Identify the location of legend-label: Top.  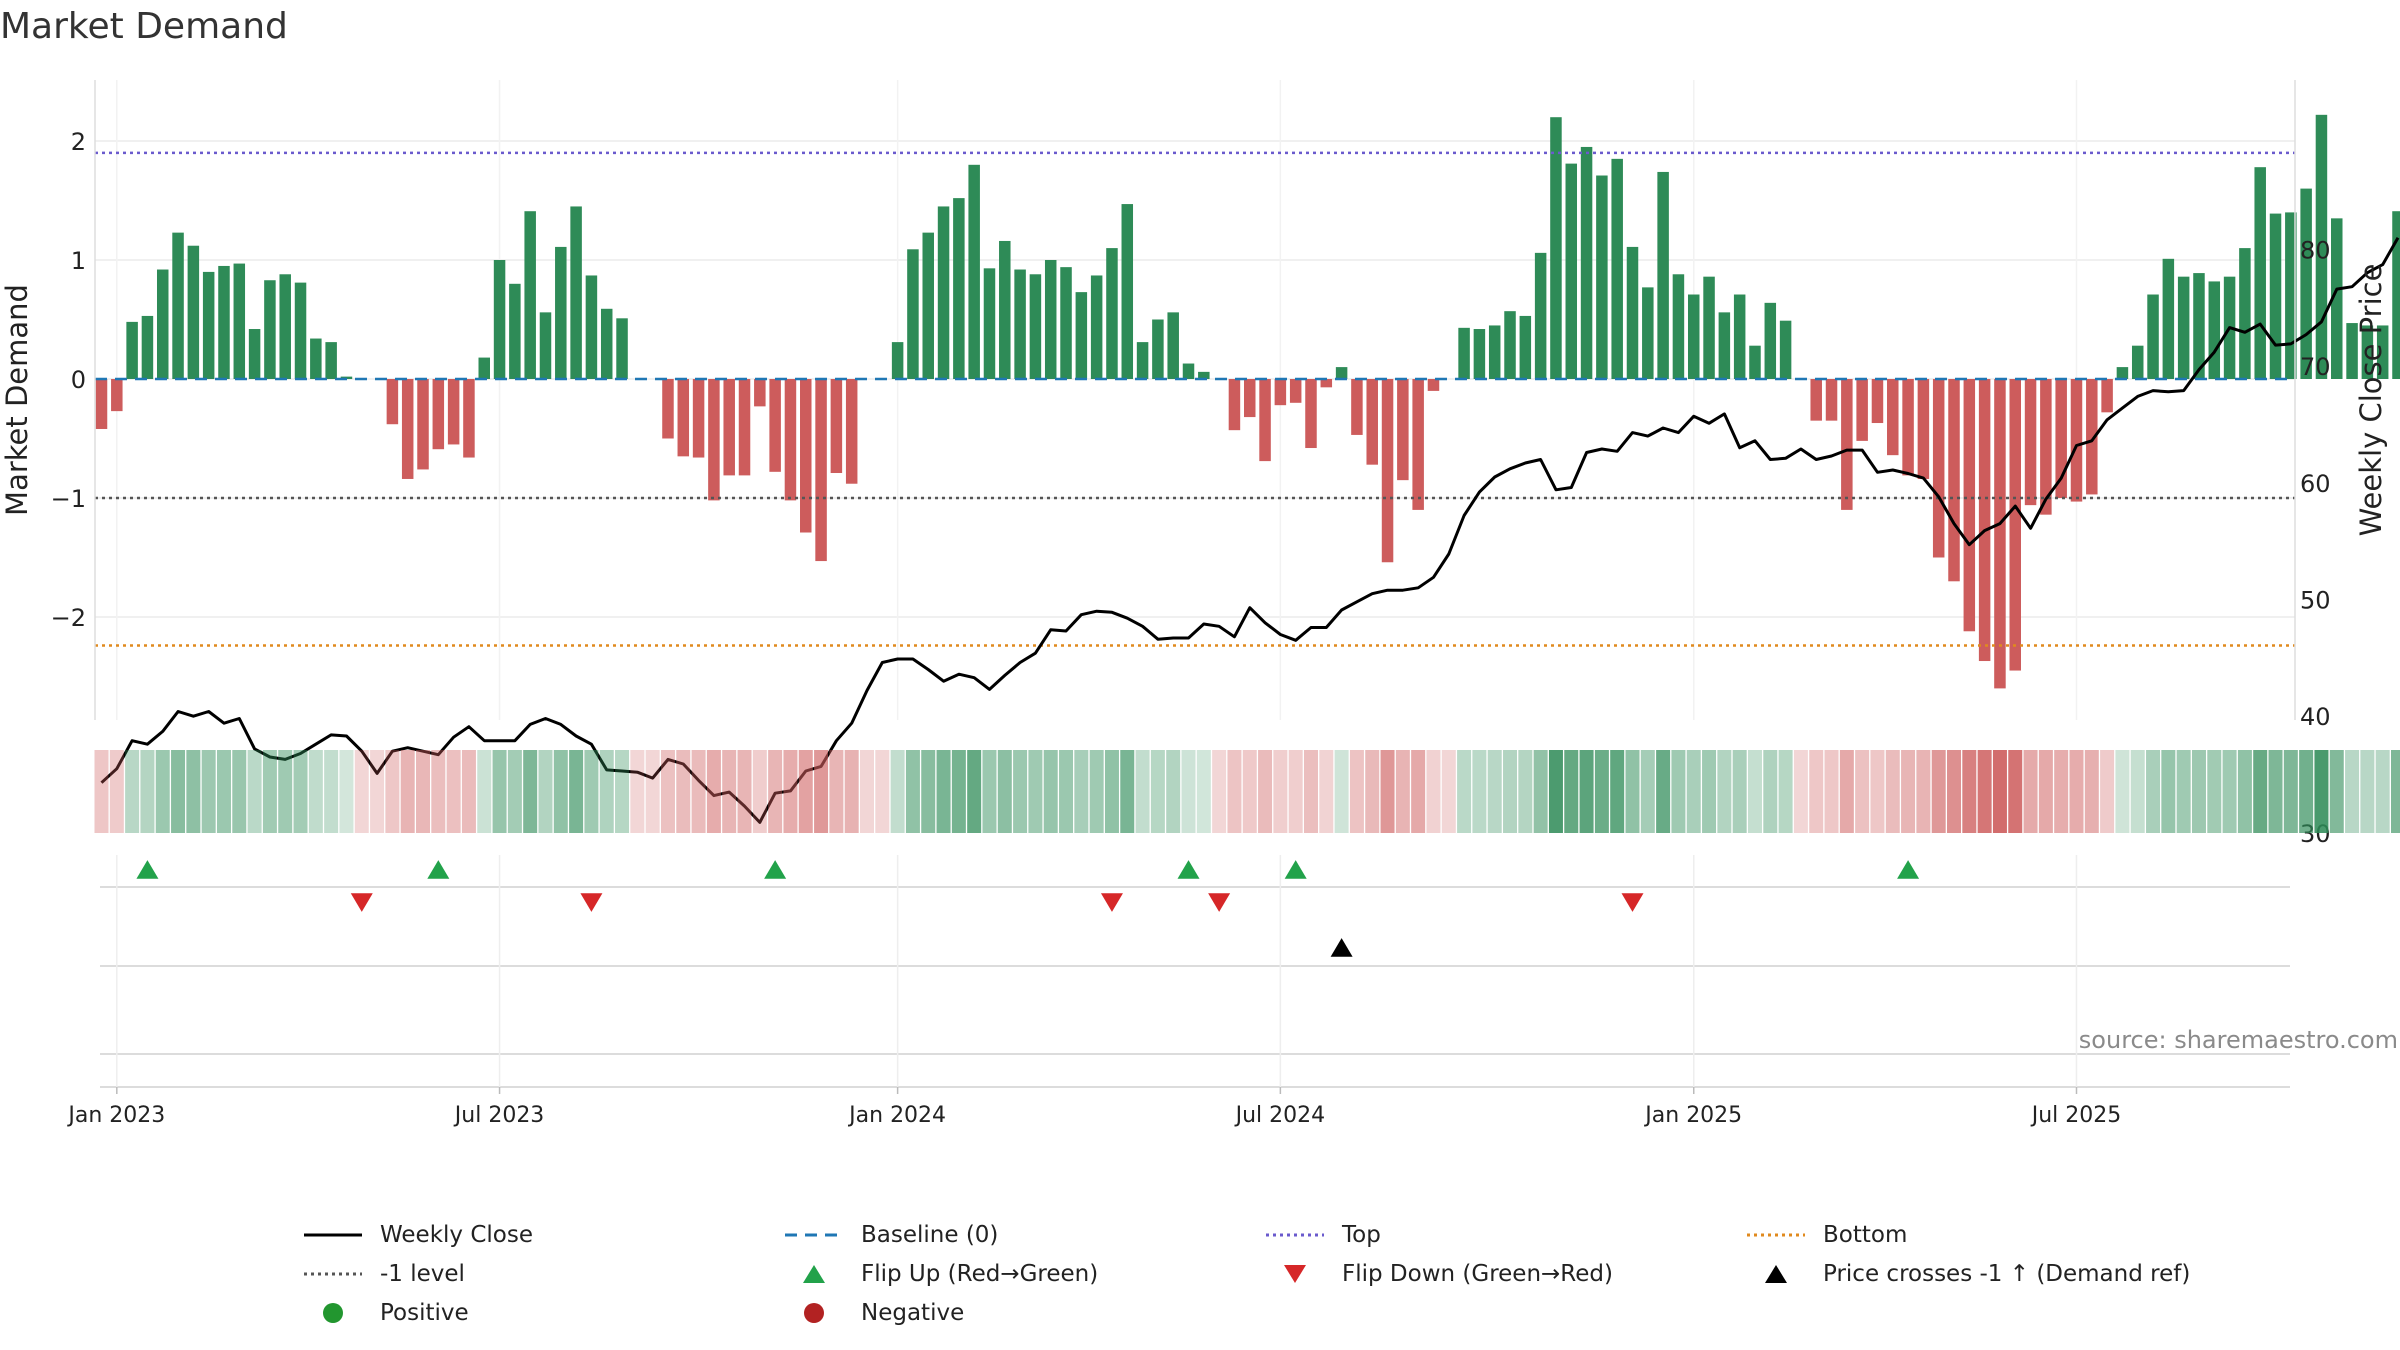
(1361, 1235).